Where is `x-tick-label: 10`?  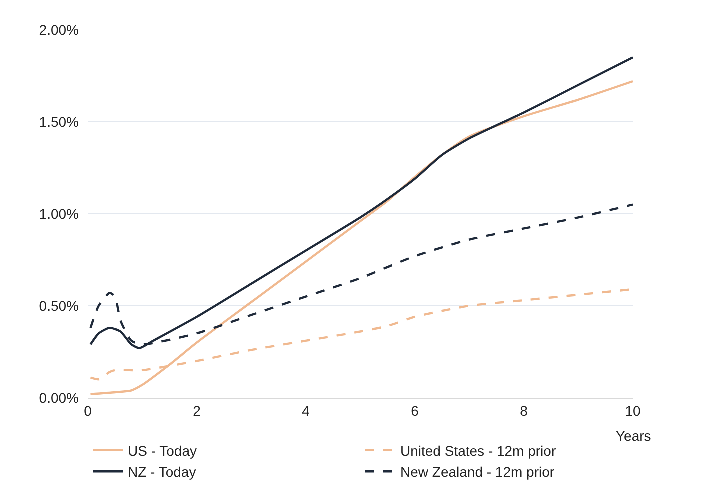 x-tick-label: 10 is located at coordinates (633, 410).